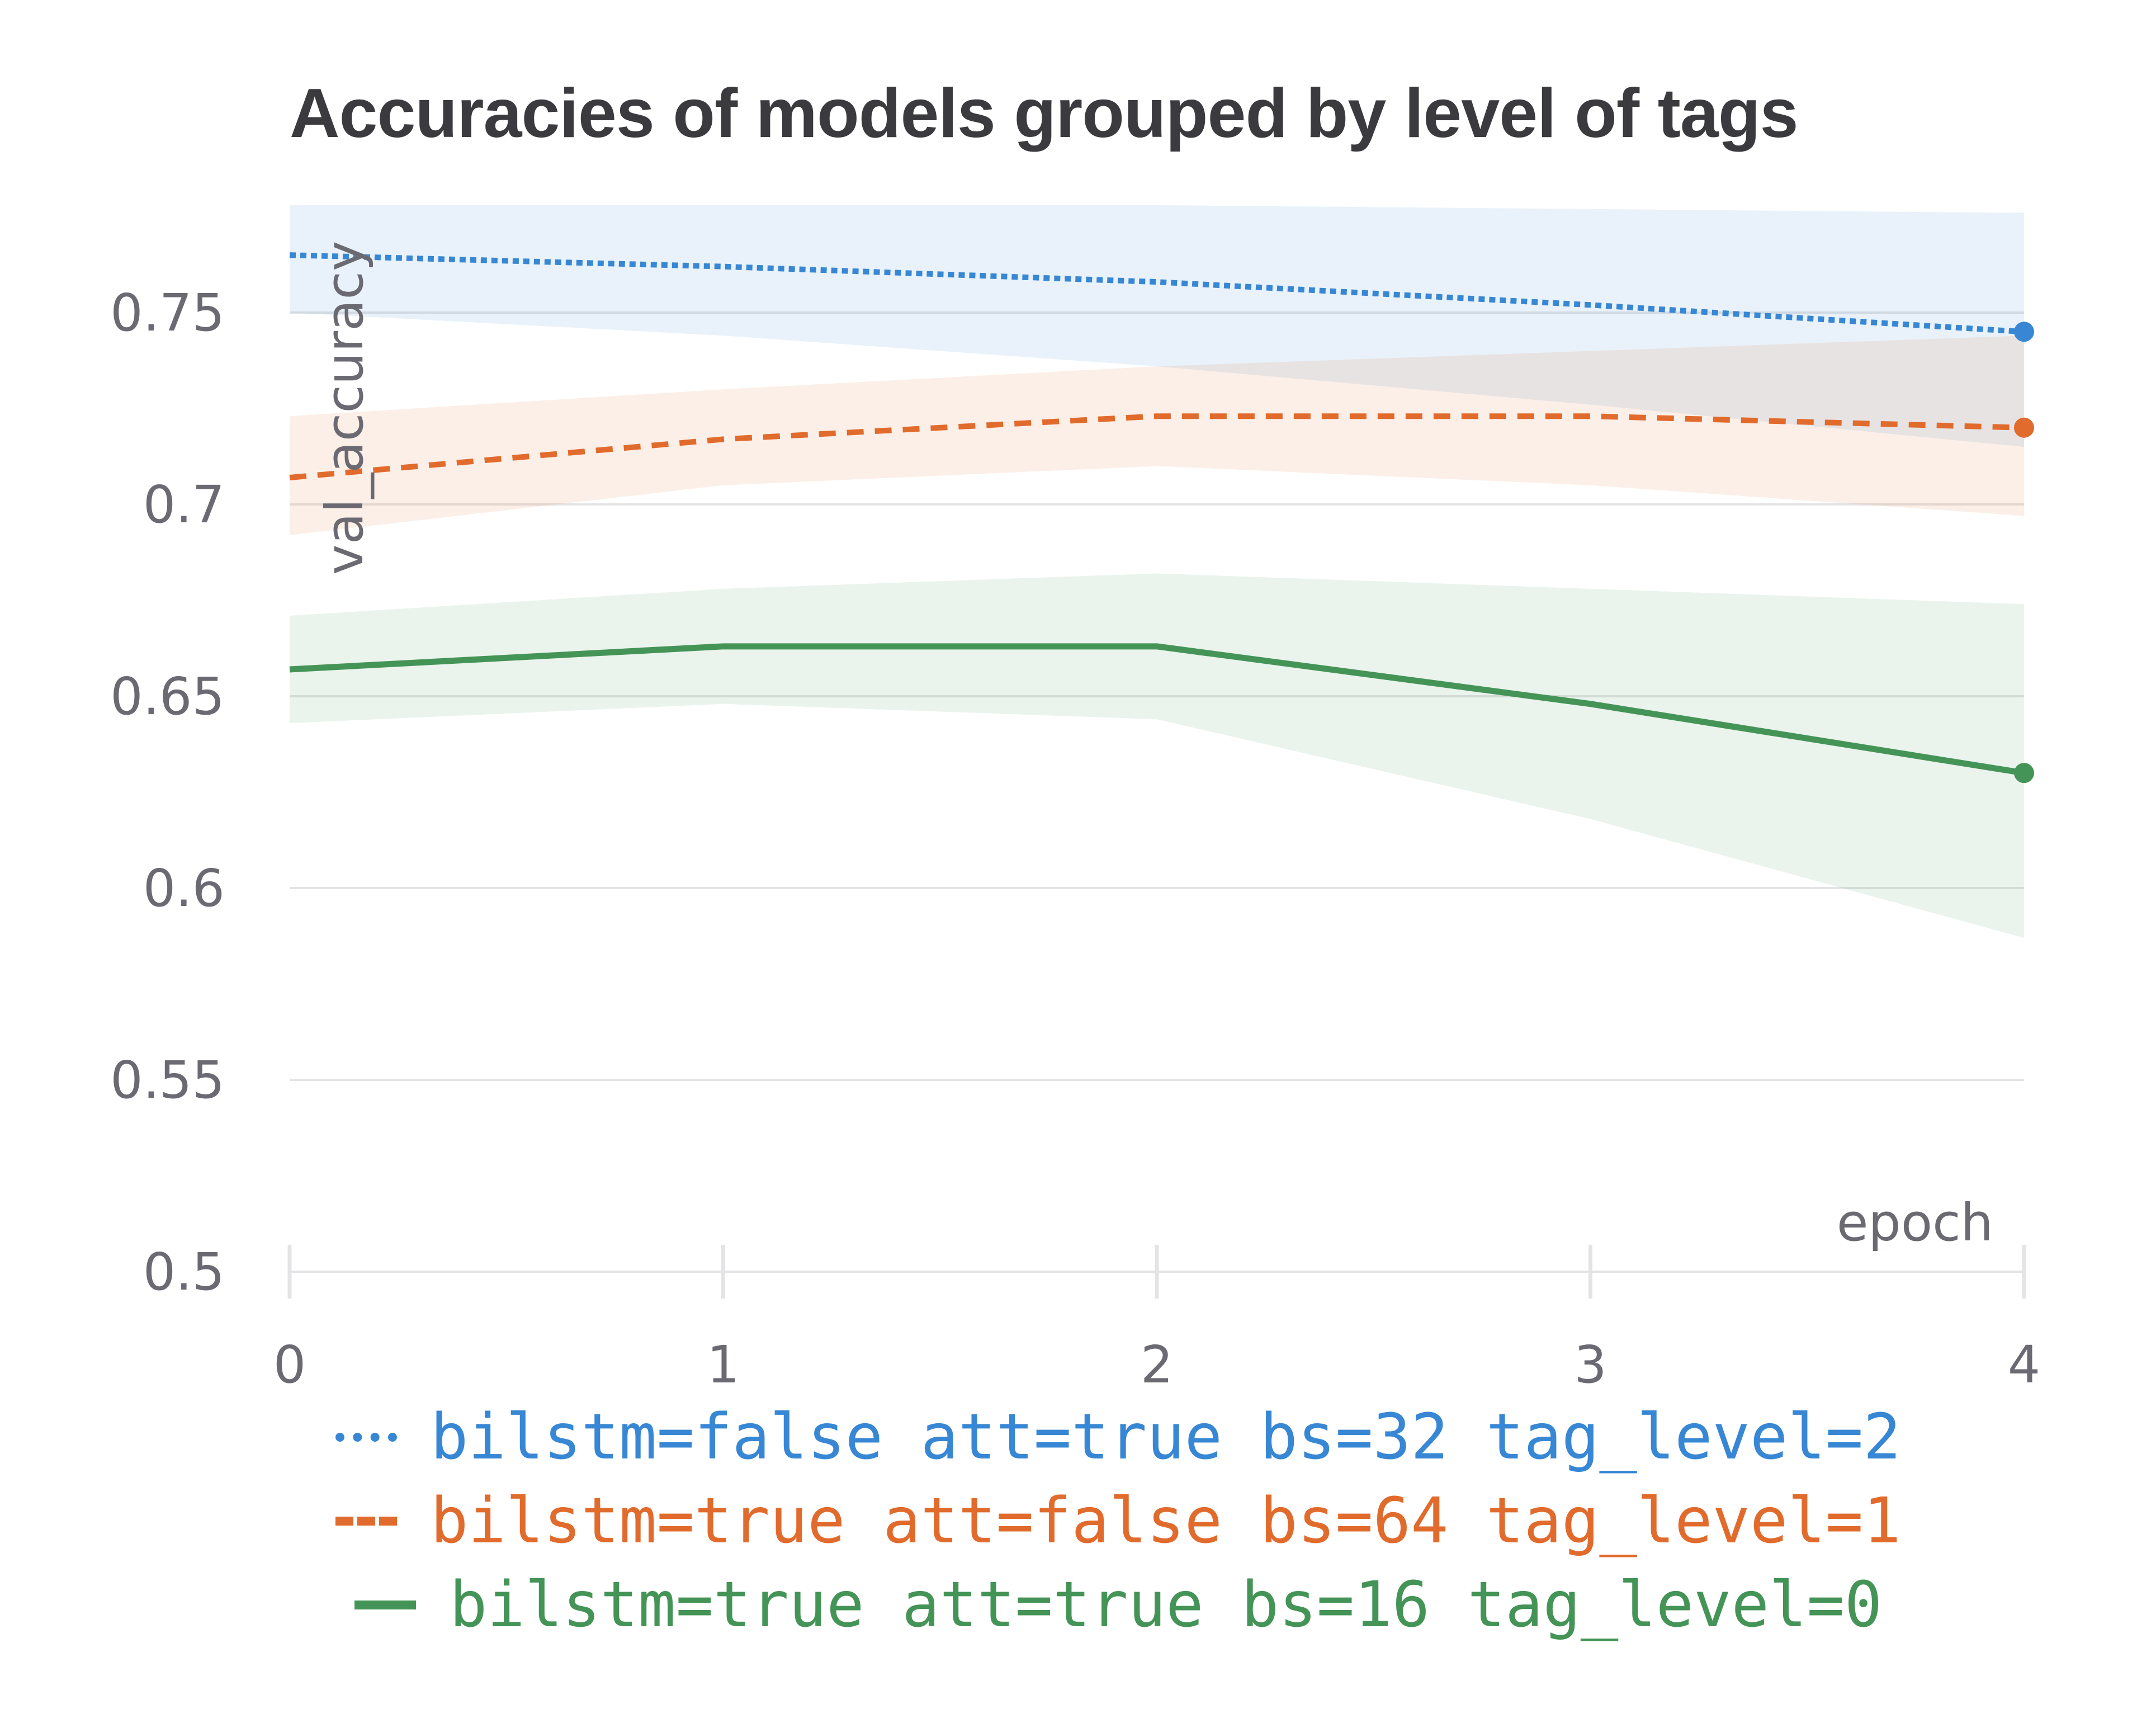  I want to click on x-axis: 0 1 2 3 4, so click(1157, 1320).